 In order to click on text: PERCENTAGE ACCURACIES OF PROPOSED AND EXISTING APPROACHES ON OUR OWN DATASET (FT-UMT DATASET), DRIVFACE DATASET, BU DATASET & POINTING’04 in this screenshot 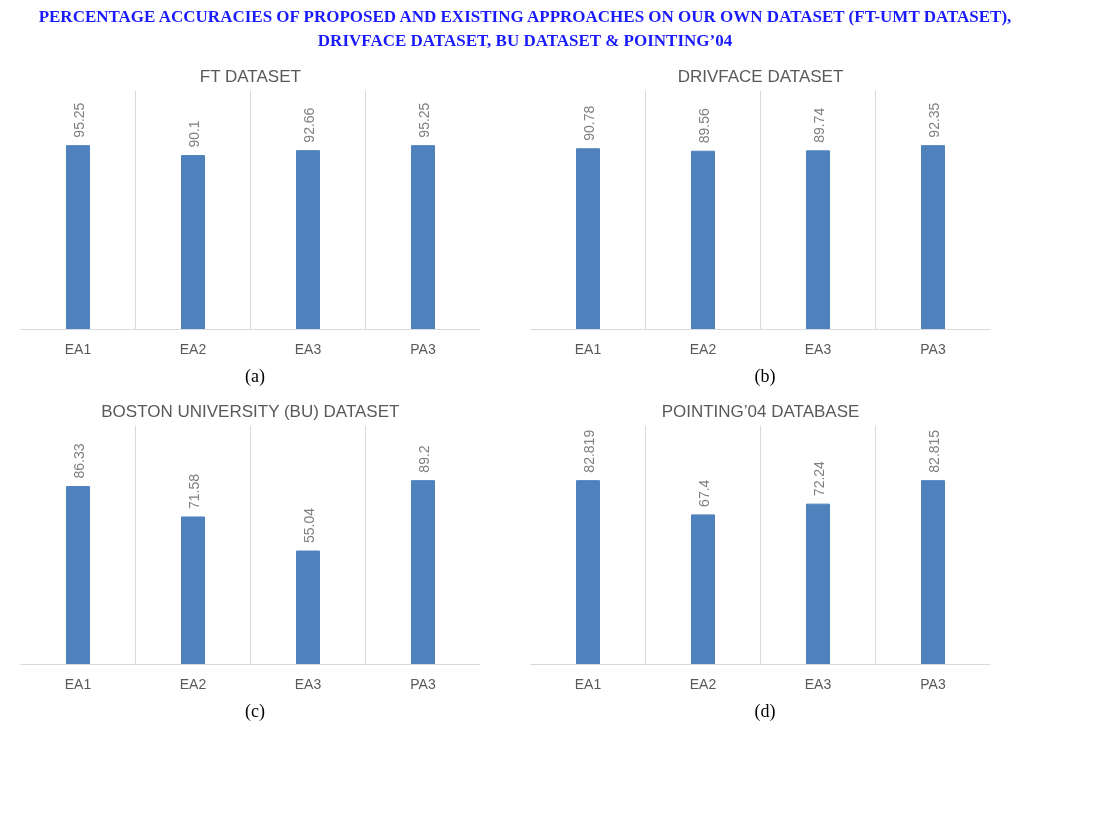, I will do `click(525, 29)`.